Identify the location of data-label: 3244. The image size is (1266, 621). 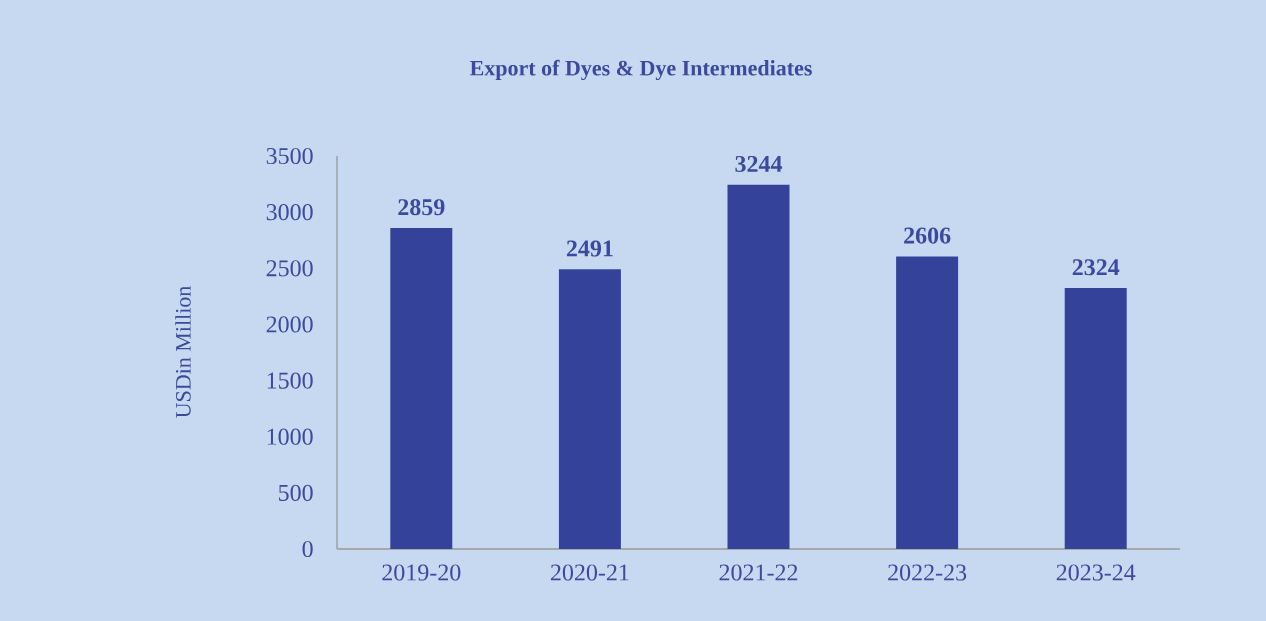
(759, 164).